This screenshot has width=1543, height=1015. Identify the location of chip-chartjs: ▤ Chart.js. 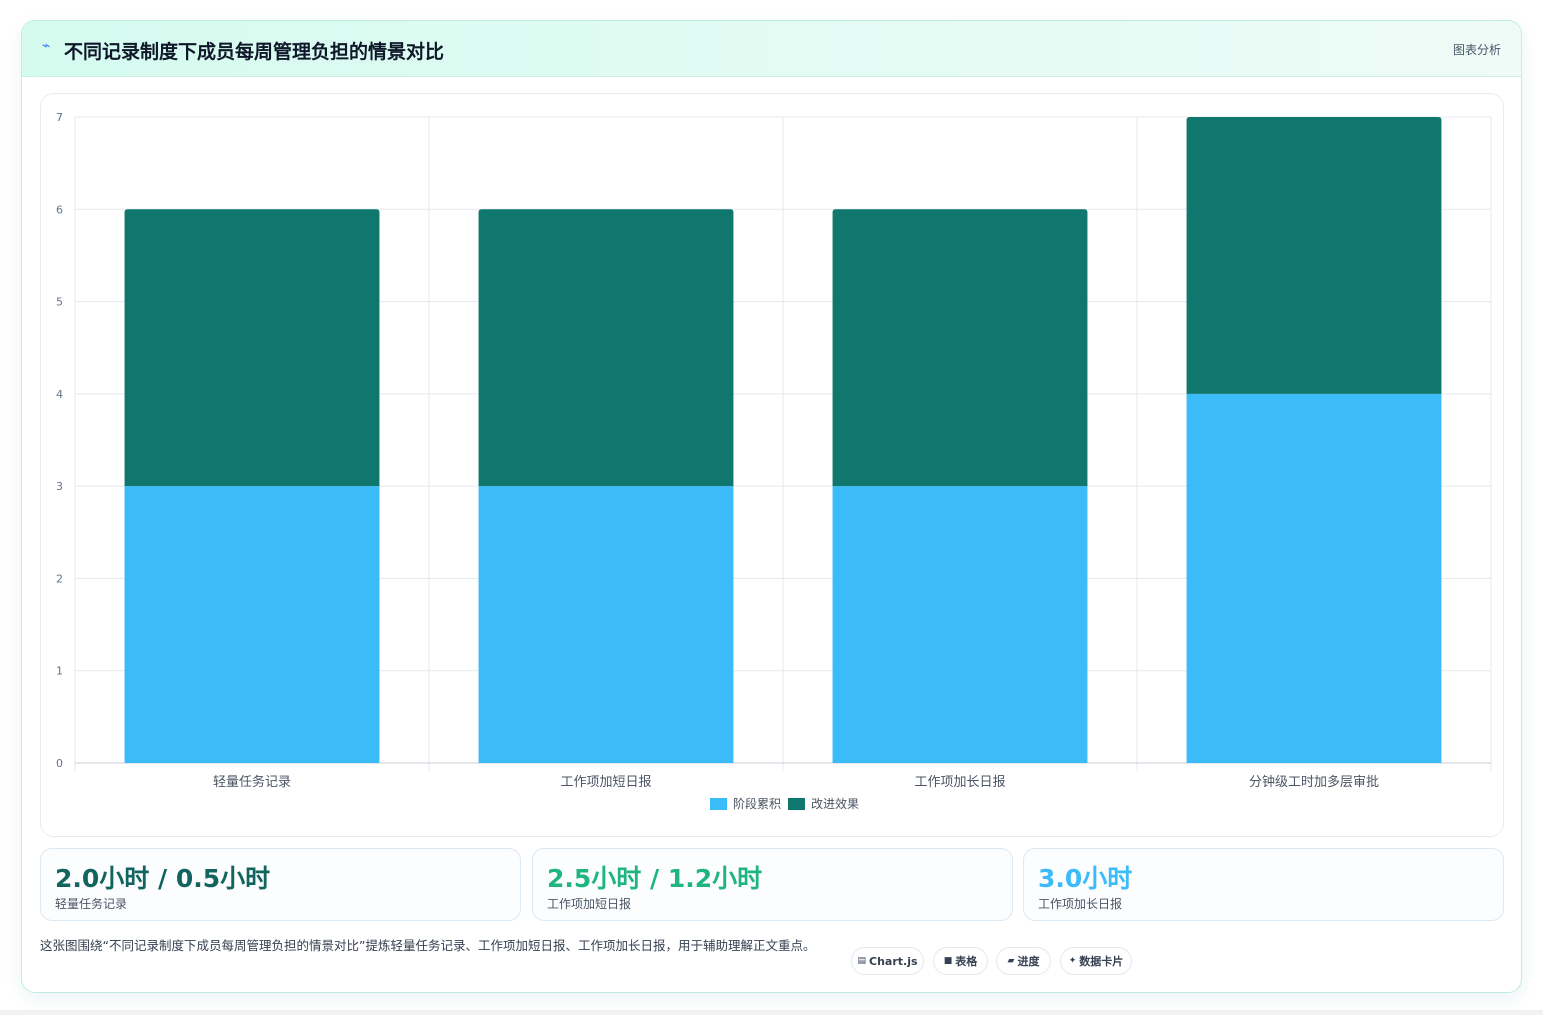
(887, 961).